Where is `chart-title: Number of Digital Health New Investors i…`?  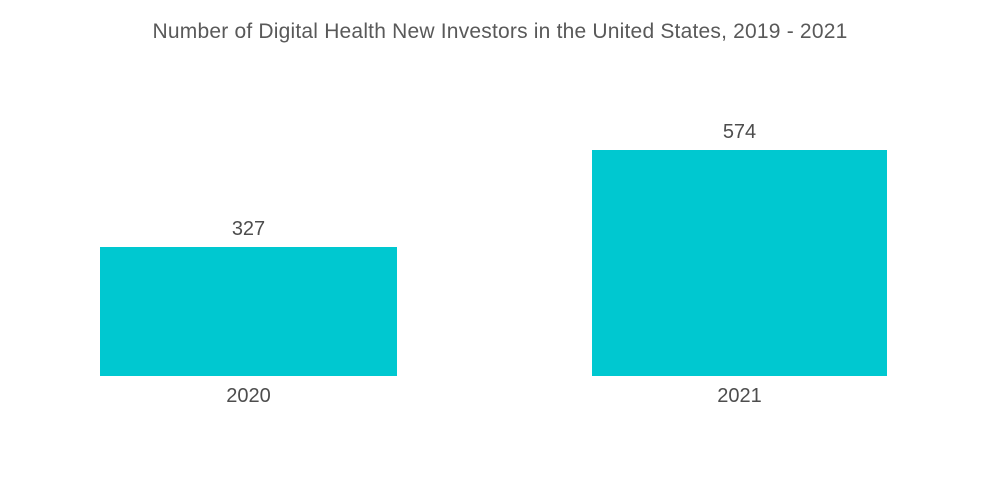 chart-title: Number of Digital Health New Investors i… is located at coordinates (500, 31).